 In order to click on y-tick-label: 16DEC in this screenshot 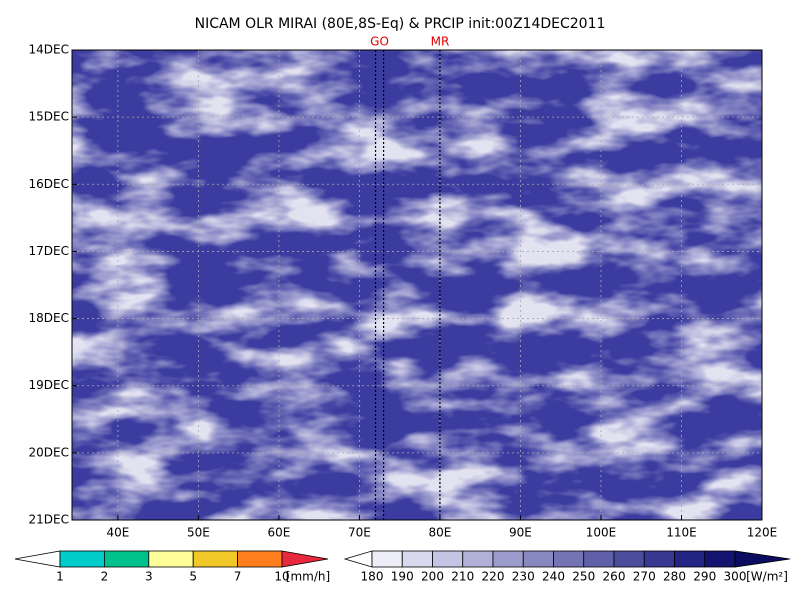, I will do `click(49, 184)`.